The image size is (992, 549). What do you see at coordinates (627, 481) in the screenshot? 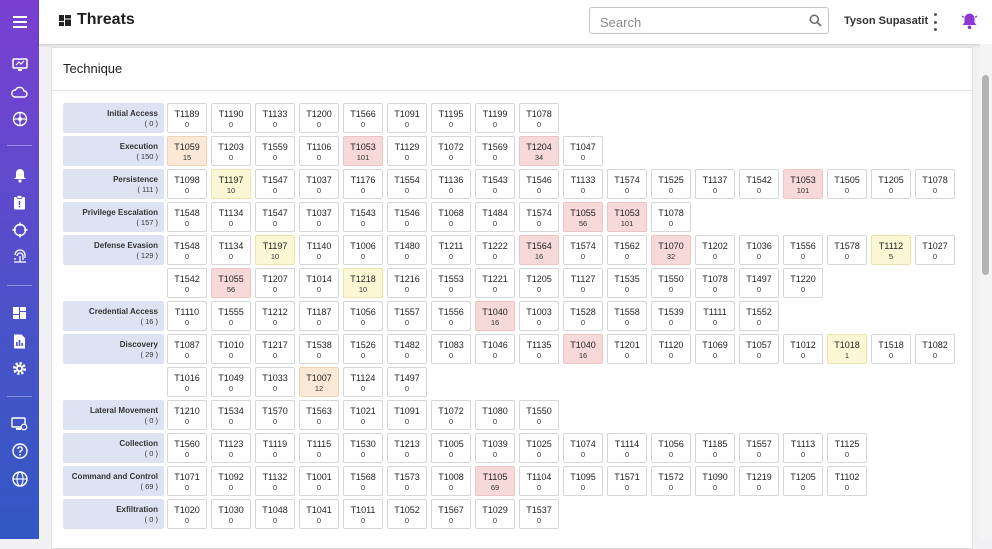
I see `technique-cell: T1571 0` at bounding box center [627, 481].